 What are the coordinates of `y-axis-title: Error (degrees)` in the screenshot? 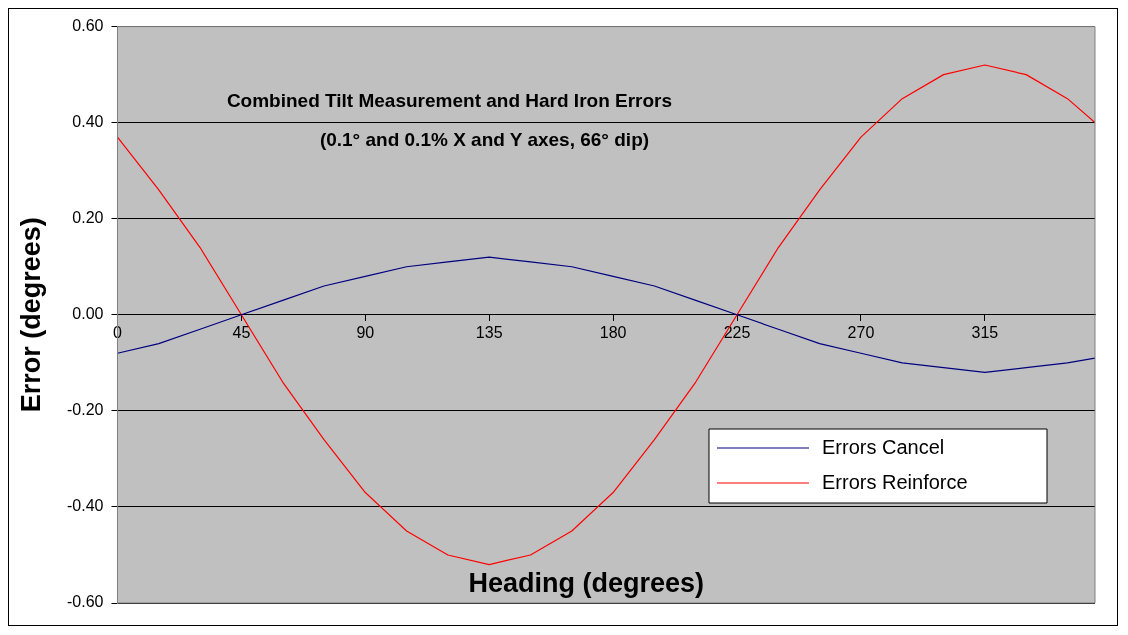 It's located at (30, 315).